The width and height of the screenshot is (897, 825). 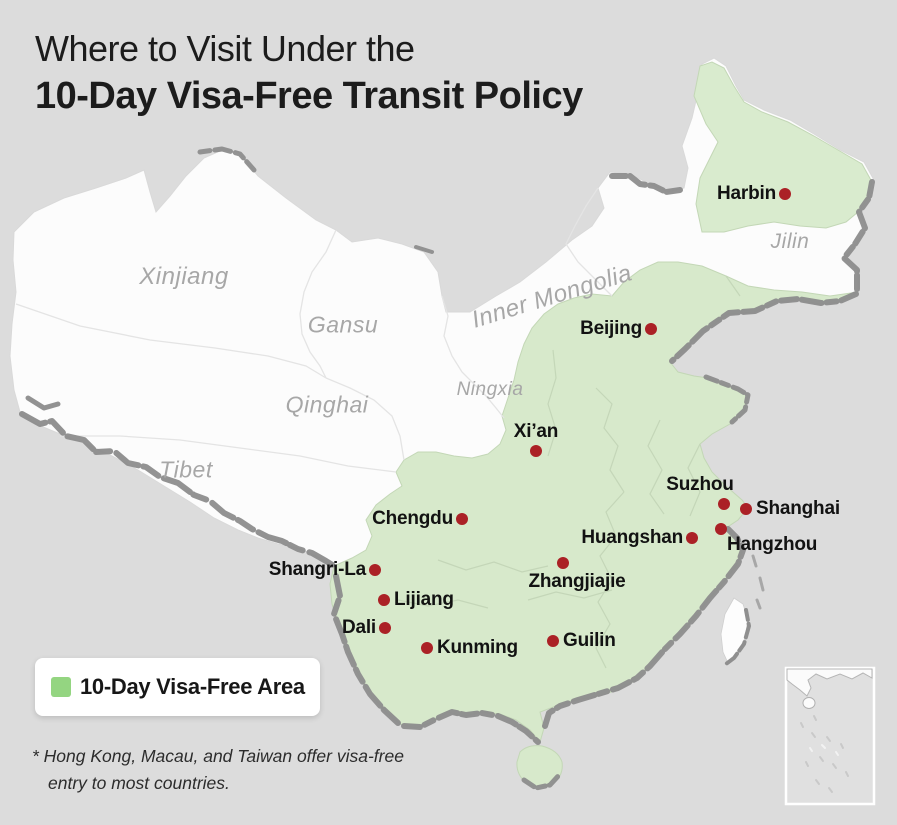 I want to click on legend-box: 10-Day Visa-Free Area, so click(x=177, y=687).